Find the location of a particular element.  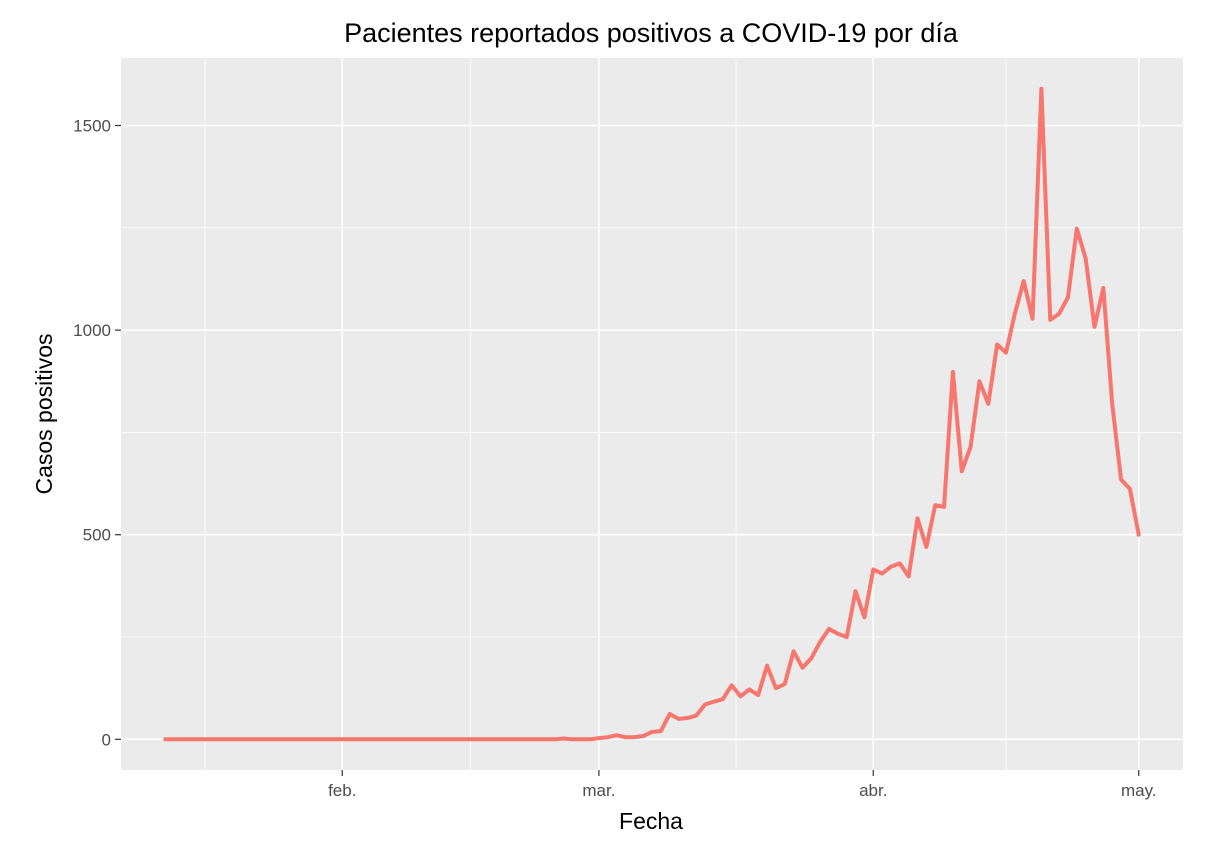

y-tick-label: 500 is located at coordinates (97, 535).